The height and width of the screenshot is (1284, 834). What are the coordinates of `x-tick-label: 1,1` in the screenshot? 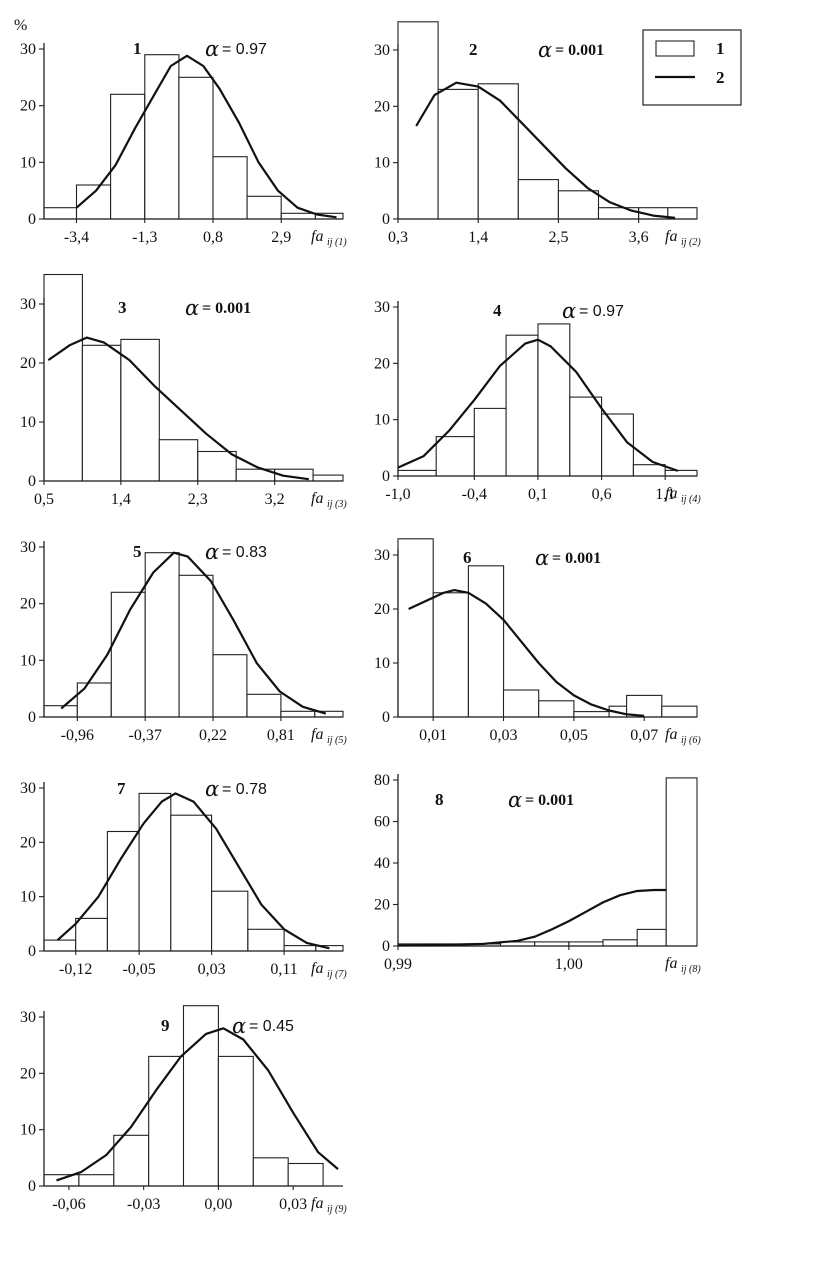 It's located at (665, 494).